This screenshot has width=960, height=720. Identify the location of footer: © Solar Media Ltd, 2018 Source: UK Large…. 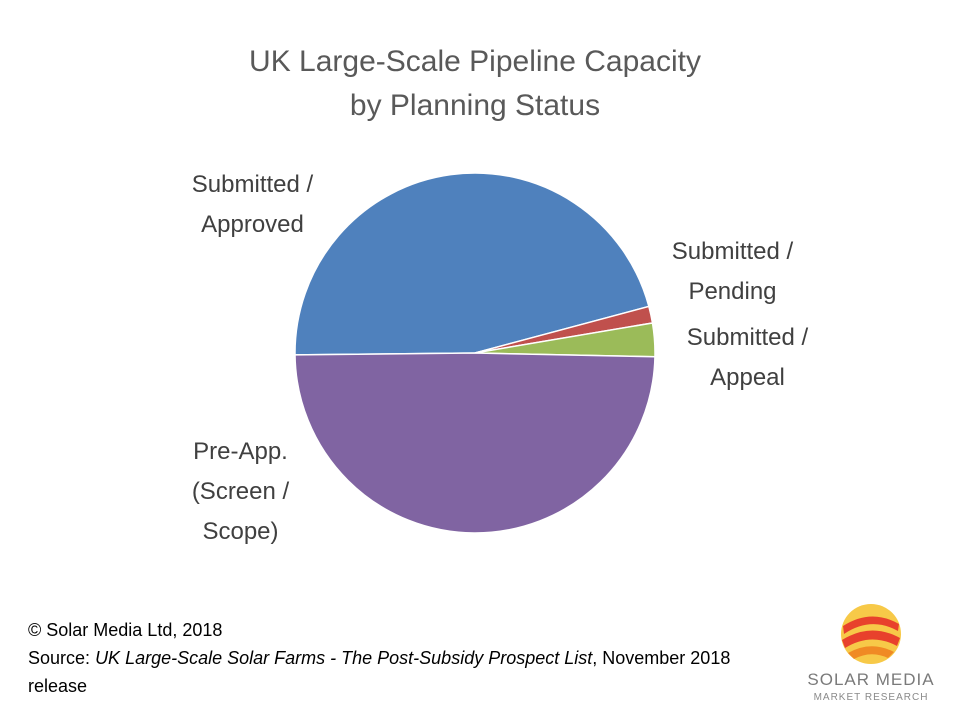
(388, 658).